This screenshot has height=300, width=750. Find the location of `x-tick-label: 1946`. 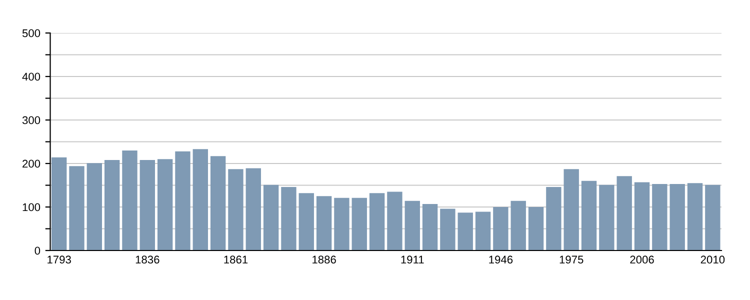

x-tick-label: 1946 is located at coordinates (501, 260).